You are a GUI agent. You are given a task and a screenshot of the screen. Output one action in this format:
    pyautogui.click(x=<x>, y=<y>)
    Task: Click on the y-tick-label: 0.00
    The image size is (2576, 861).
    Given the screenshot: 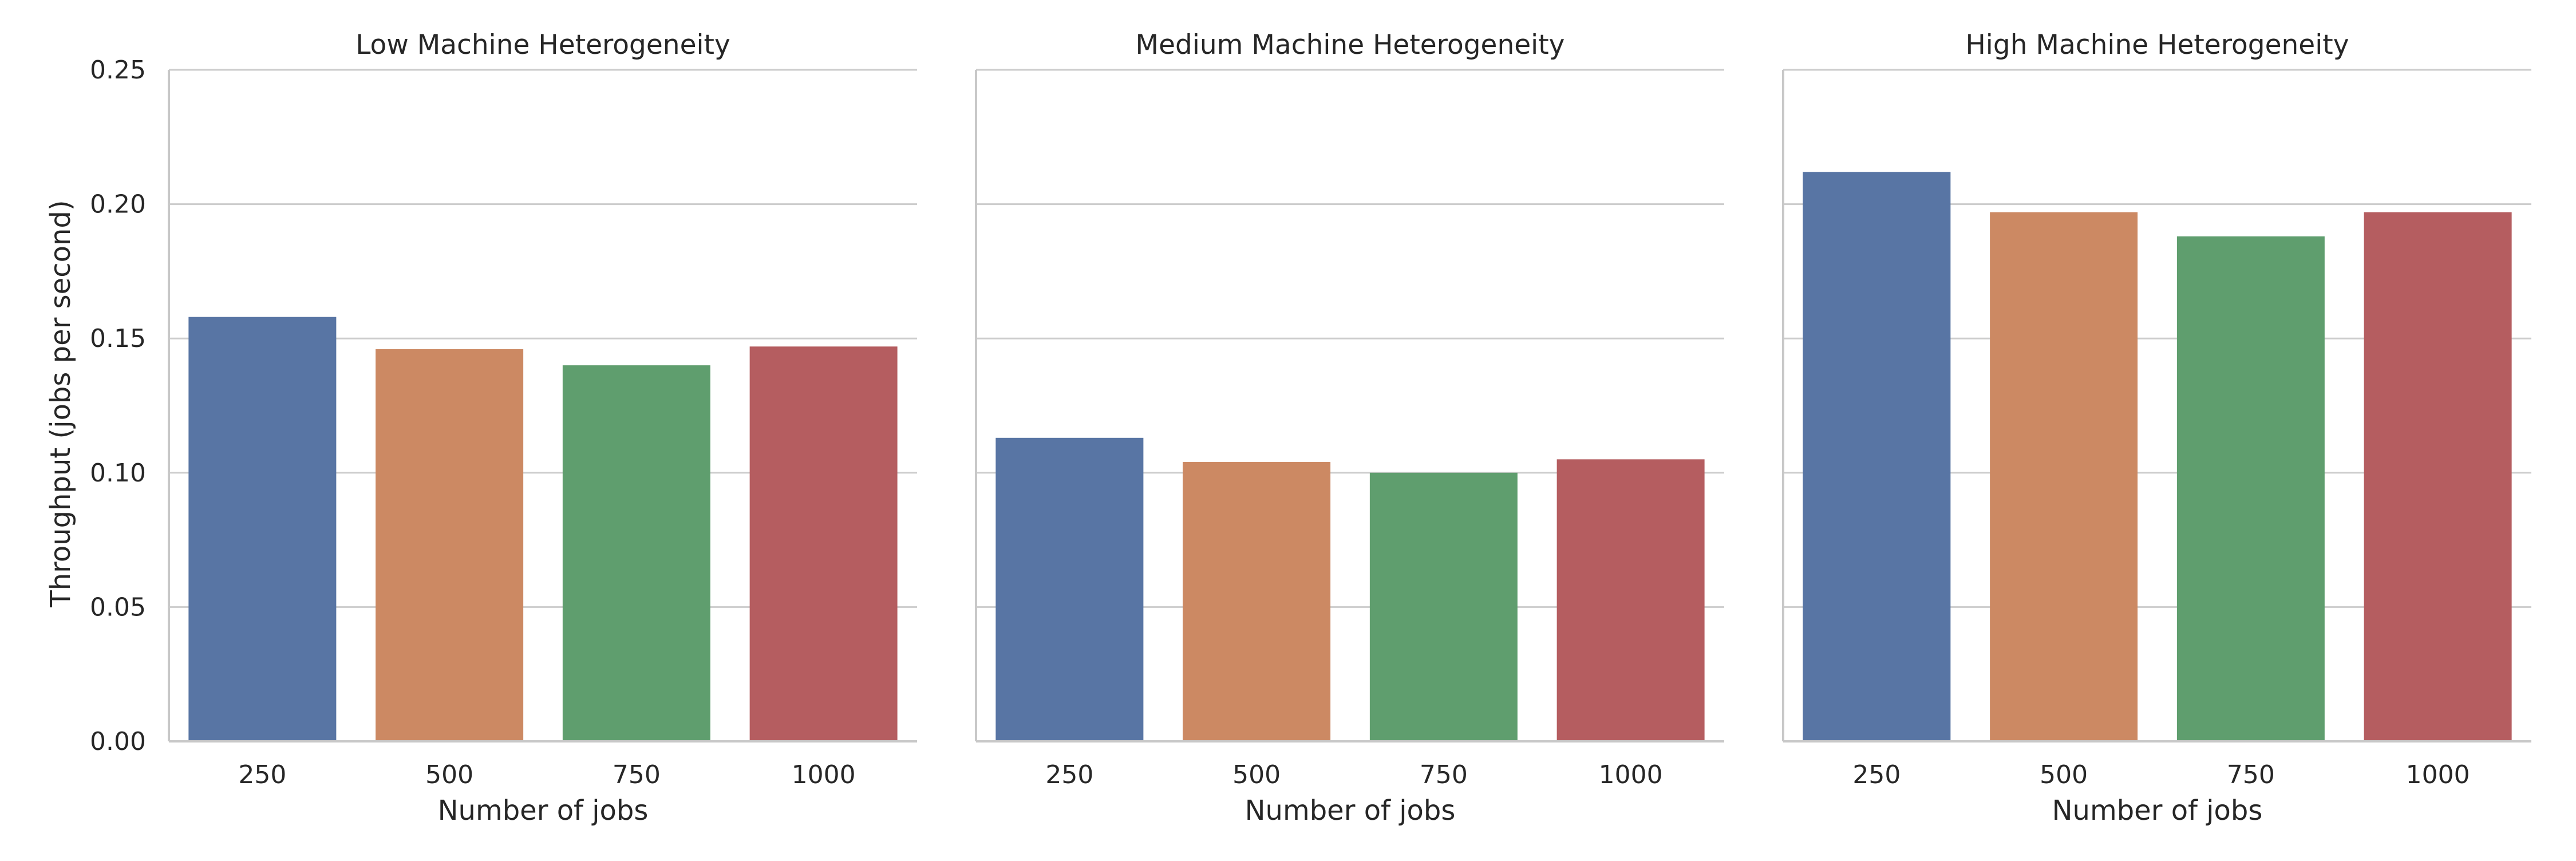 What is the action you would take?
    pyautogui.click(x=118, y=741)
    